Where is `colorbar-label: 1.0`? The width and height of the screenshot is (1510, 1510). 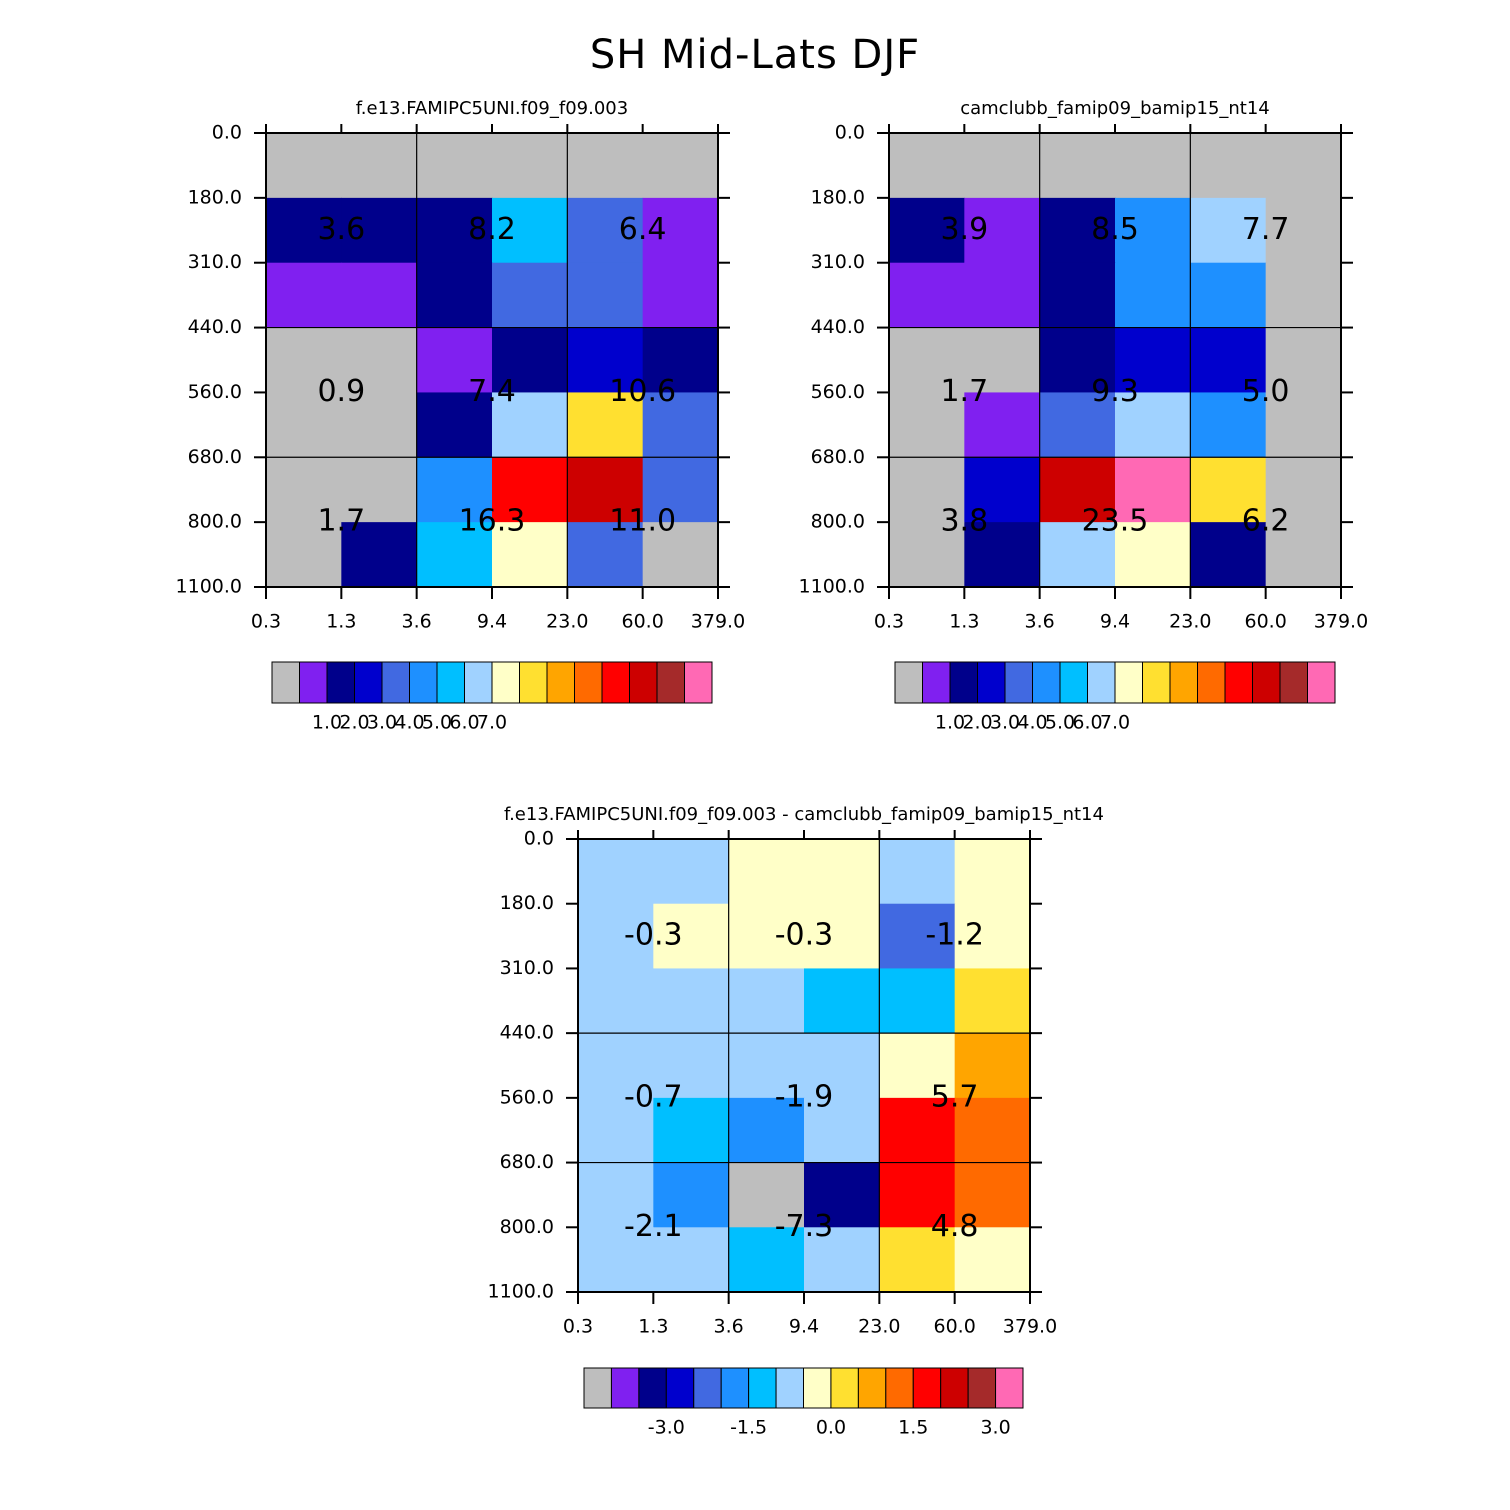 colorbar-label: 1.0 is located at coordinates (327, 723).